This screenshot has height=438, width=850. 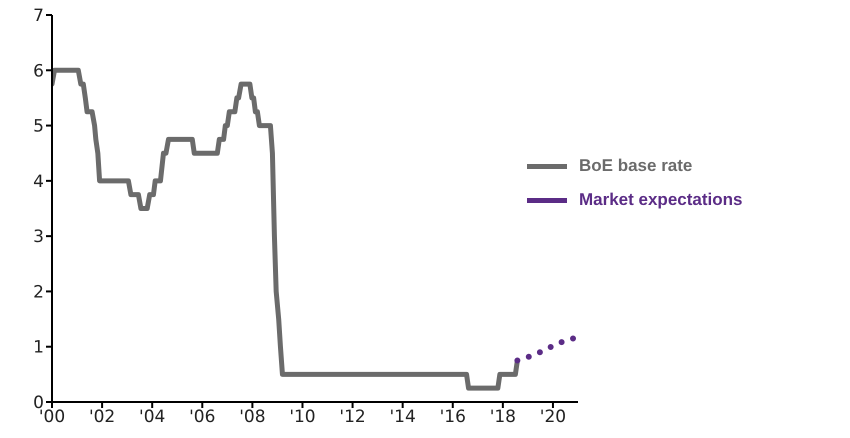 I want to click on x-tick-label: '02, so click(x=102, y=417).